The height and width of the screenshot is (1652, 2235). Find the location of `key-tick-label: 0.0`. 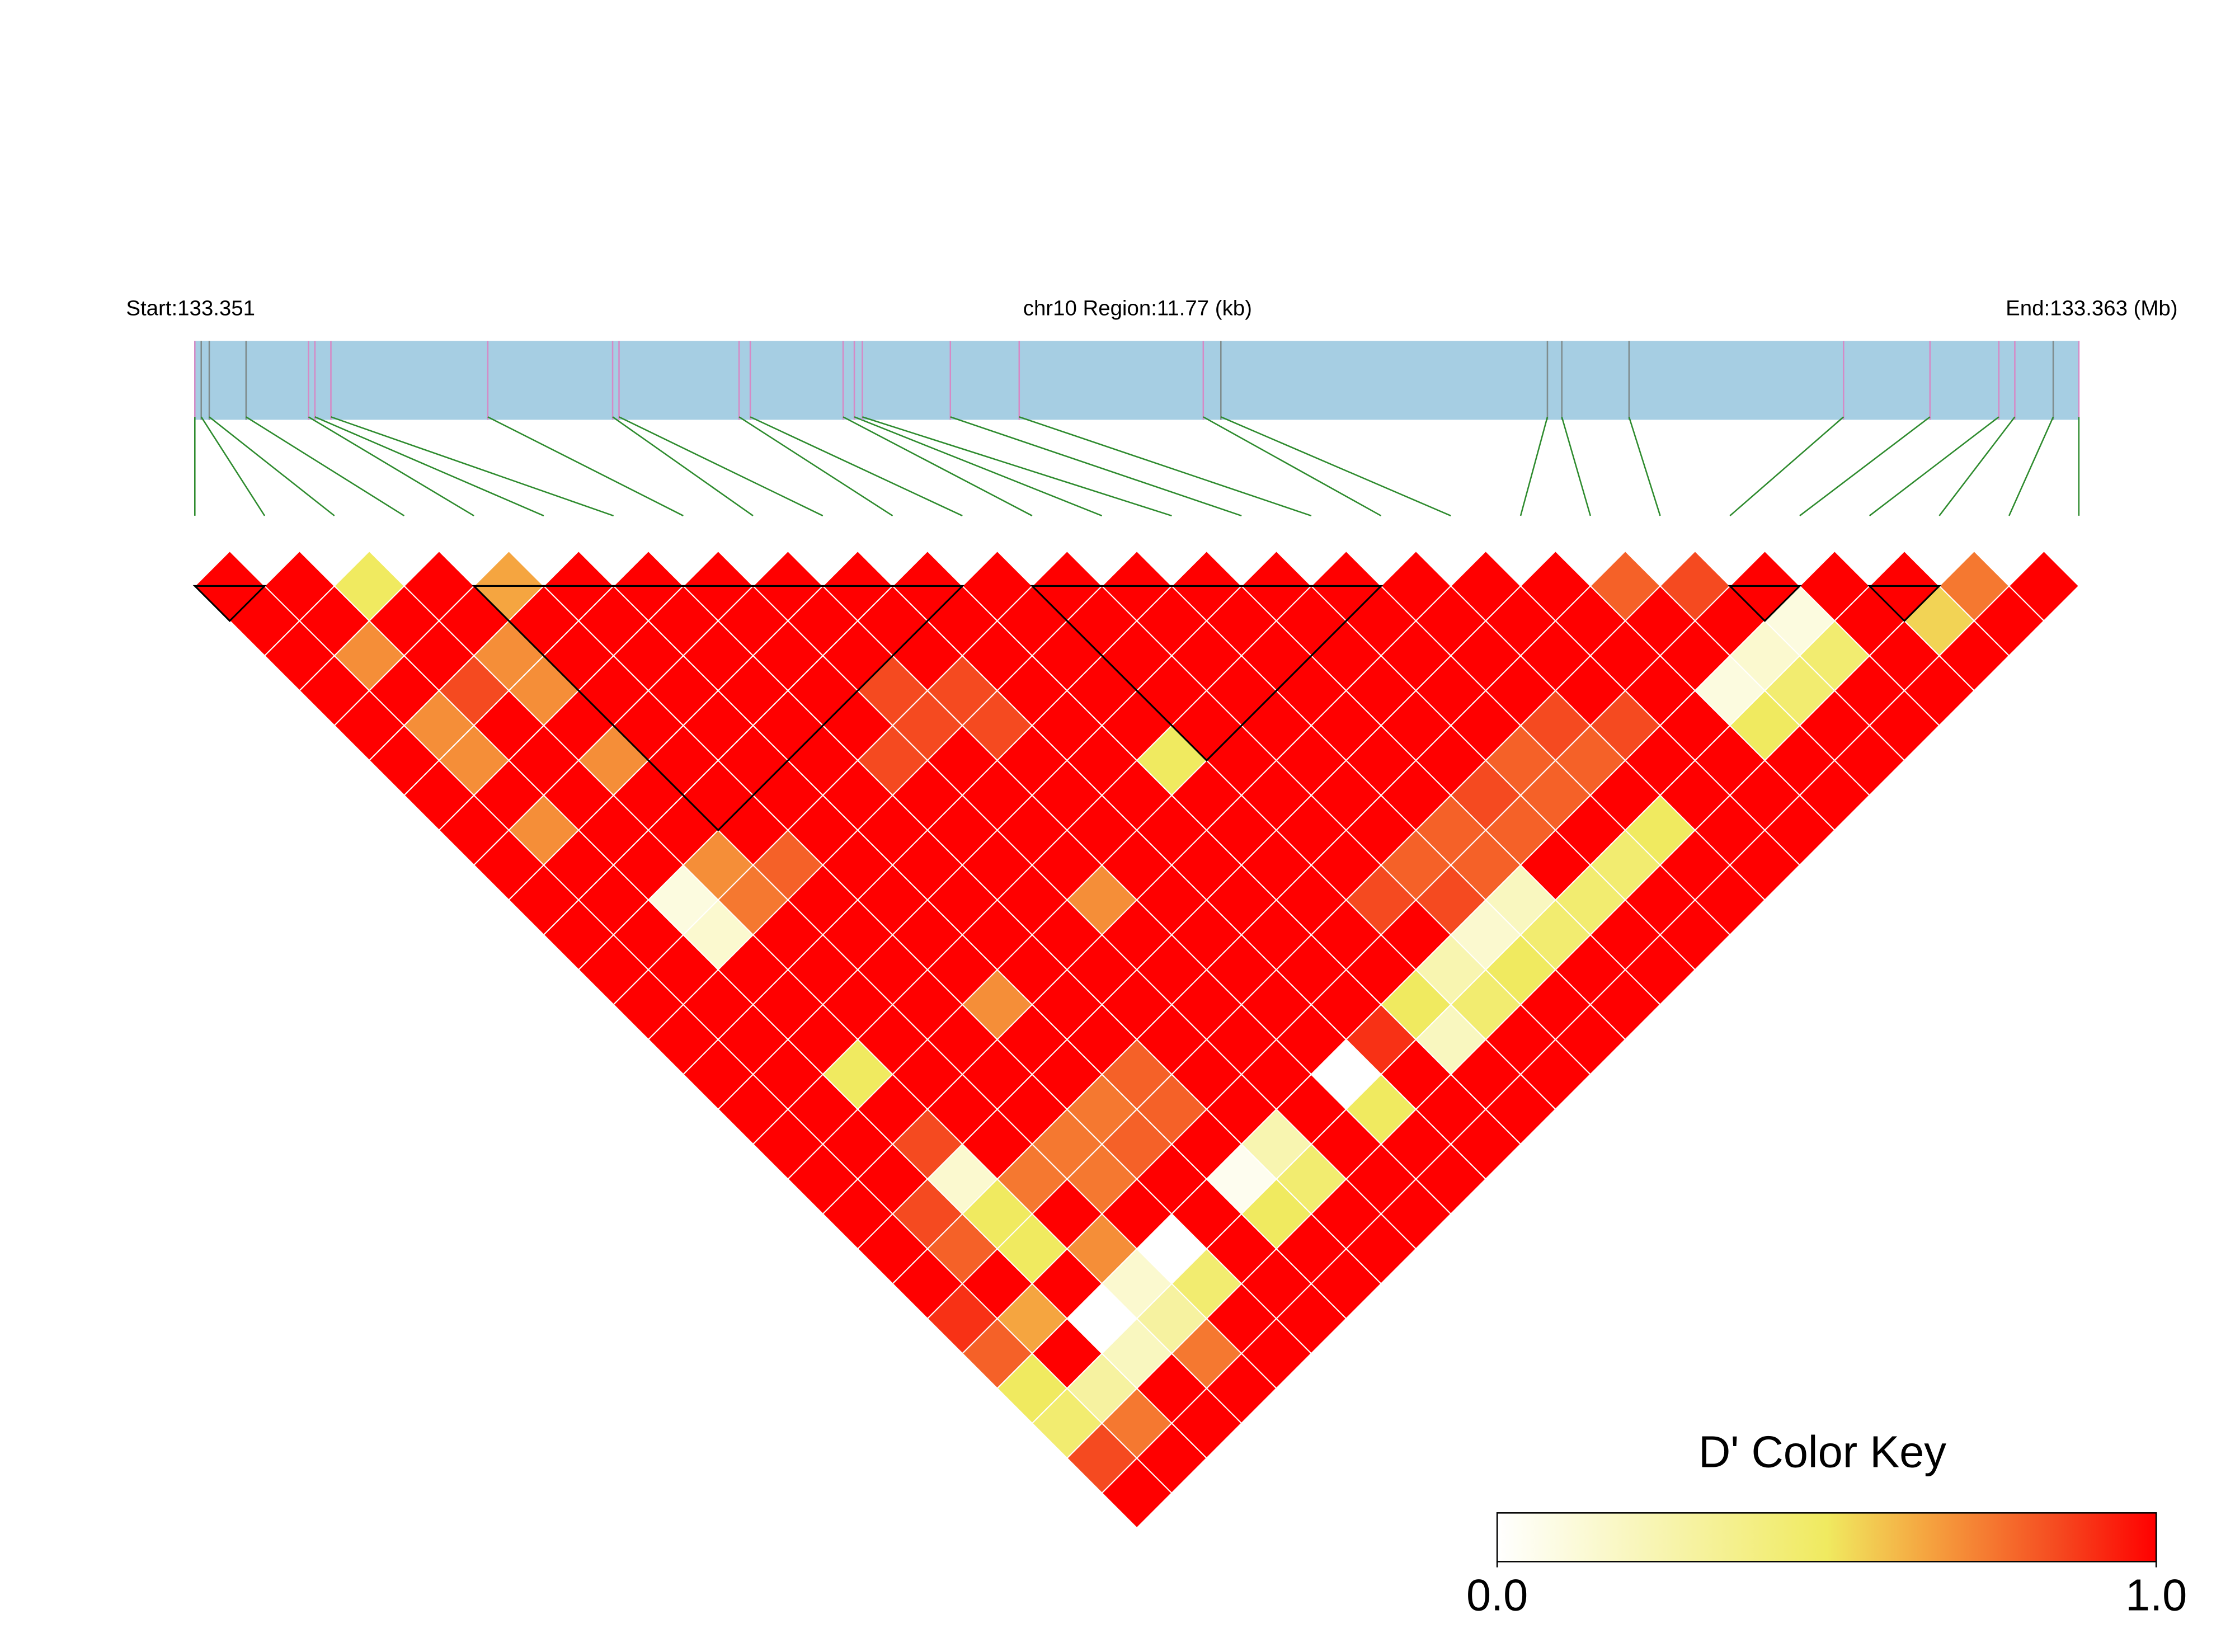

key-tick-label: 0.0 is located at coordinates (1497, 1595).